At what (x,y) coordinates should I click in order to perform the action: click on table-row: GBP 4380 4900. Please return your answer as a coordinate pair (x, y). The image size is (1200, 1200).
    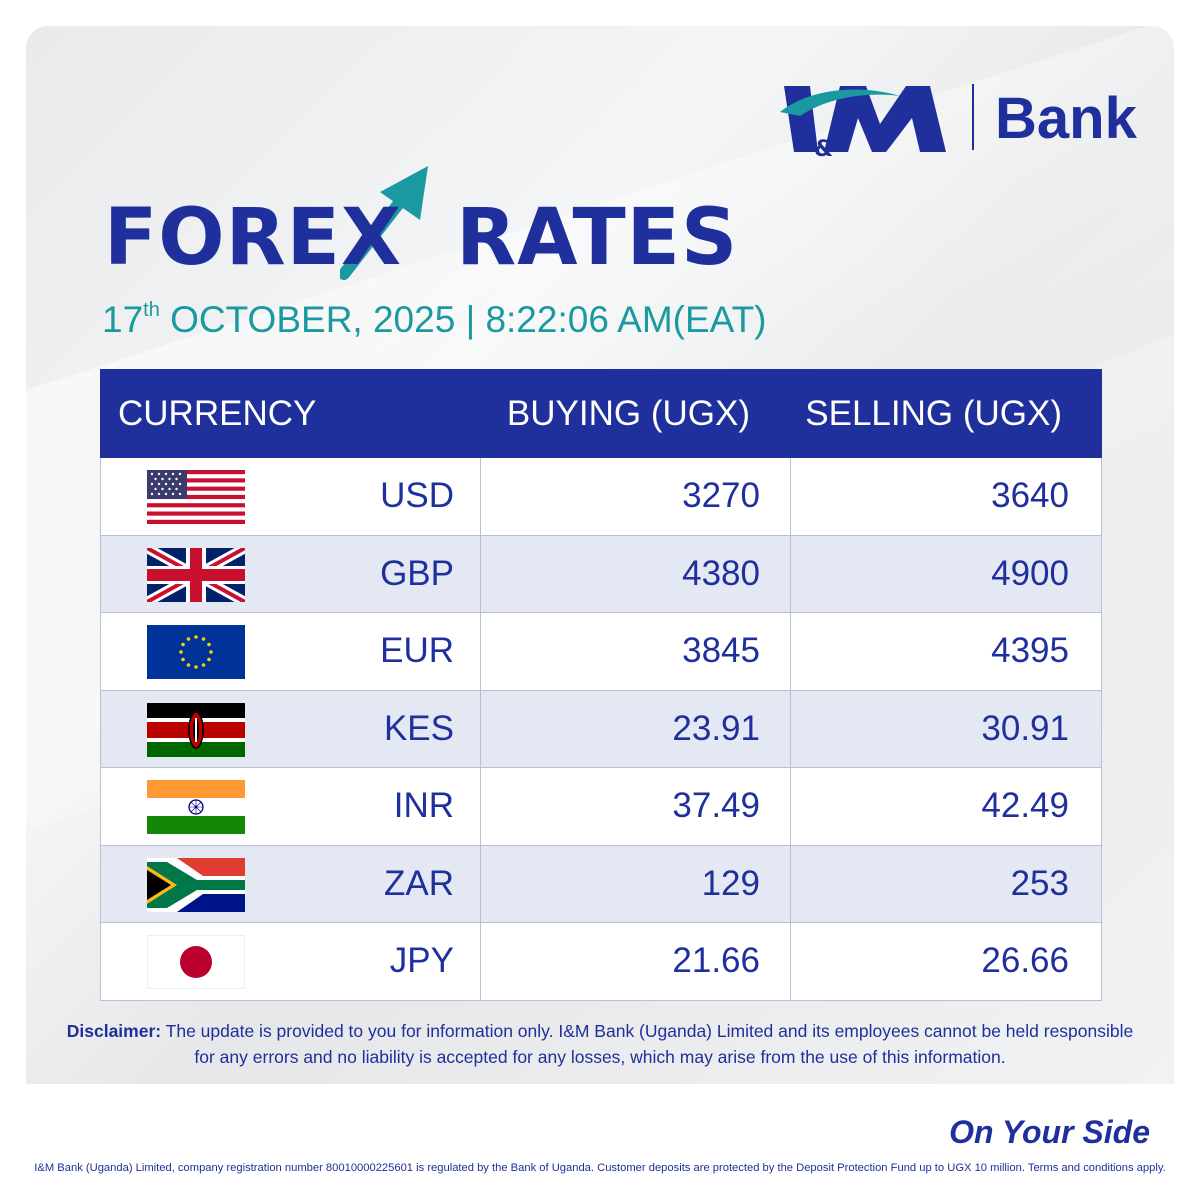
    Looking at the image, I should click on (601, 574).